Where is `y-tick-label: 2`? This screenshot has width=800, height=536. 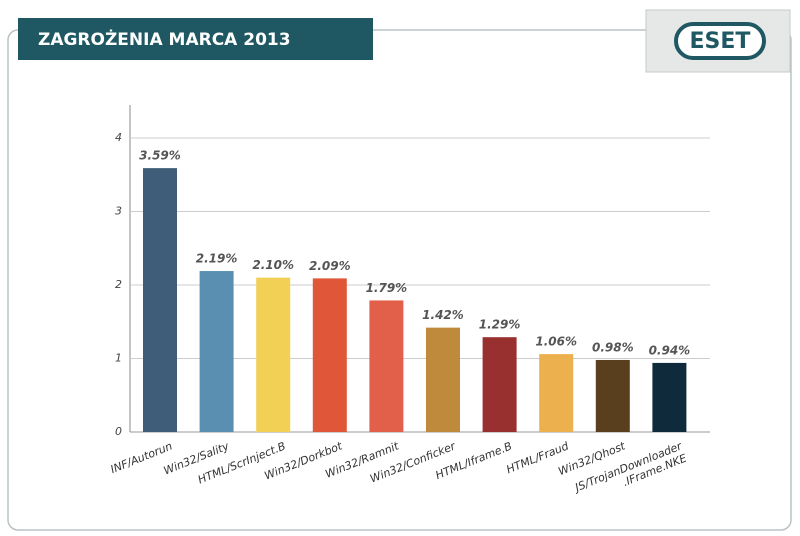 y-tick-label: 2 is located at coordinates (118, 284).